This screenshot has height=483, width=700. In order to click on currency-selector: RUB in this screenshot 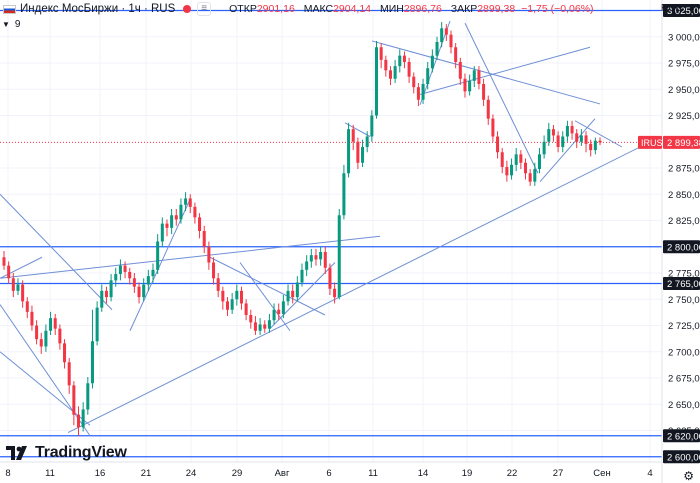, I will do `click(671, 8)`.